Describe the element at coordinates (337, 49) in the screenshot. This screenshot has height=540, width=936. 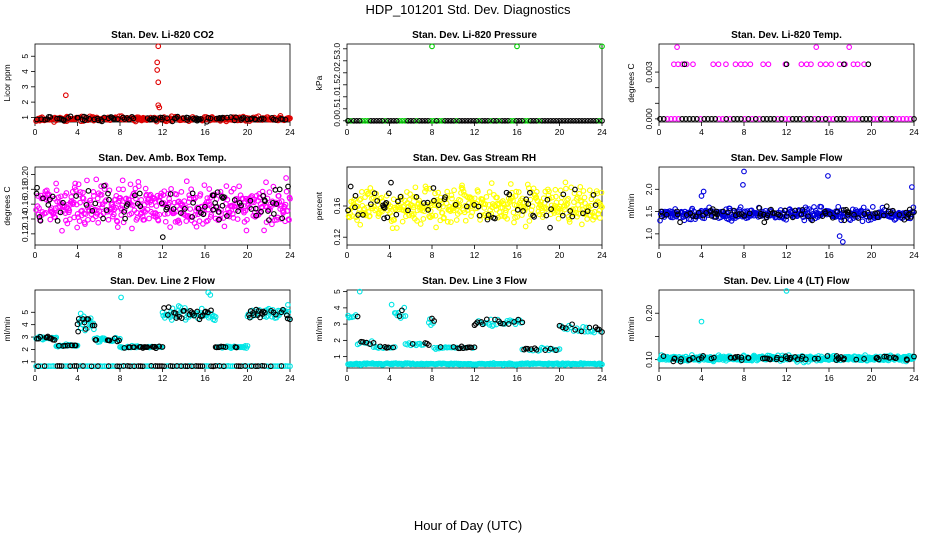
I see `y-tick-label: 3.0` at that location.